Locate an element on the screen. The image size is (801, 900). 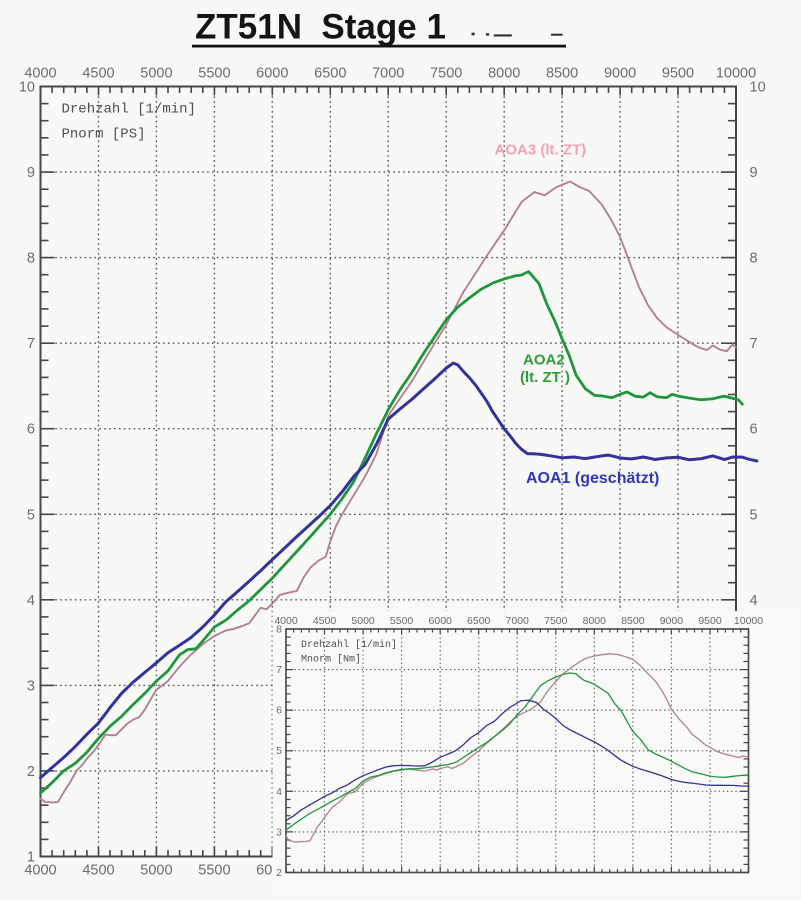
svg-text: AOA1 (geschätzt) is located at coordinates (592, 478).